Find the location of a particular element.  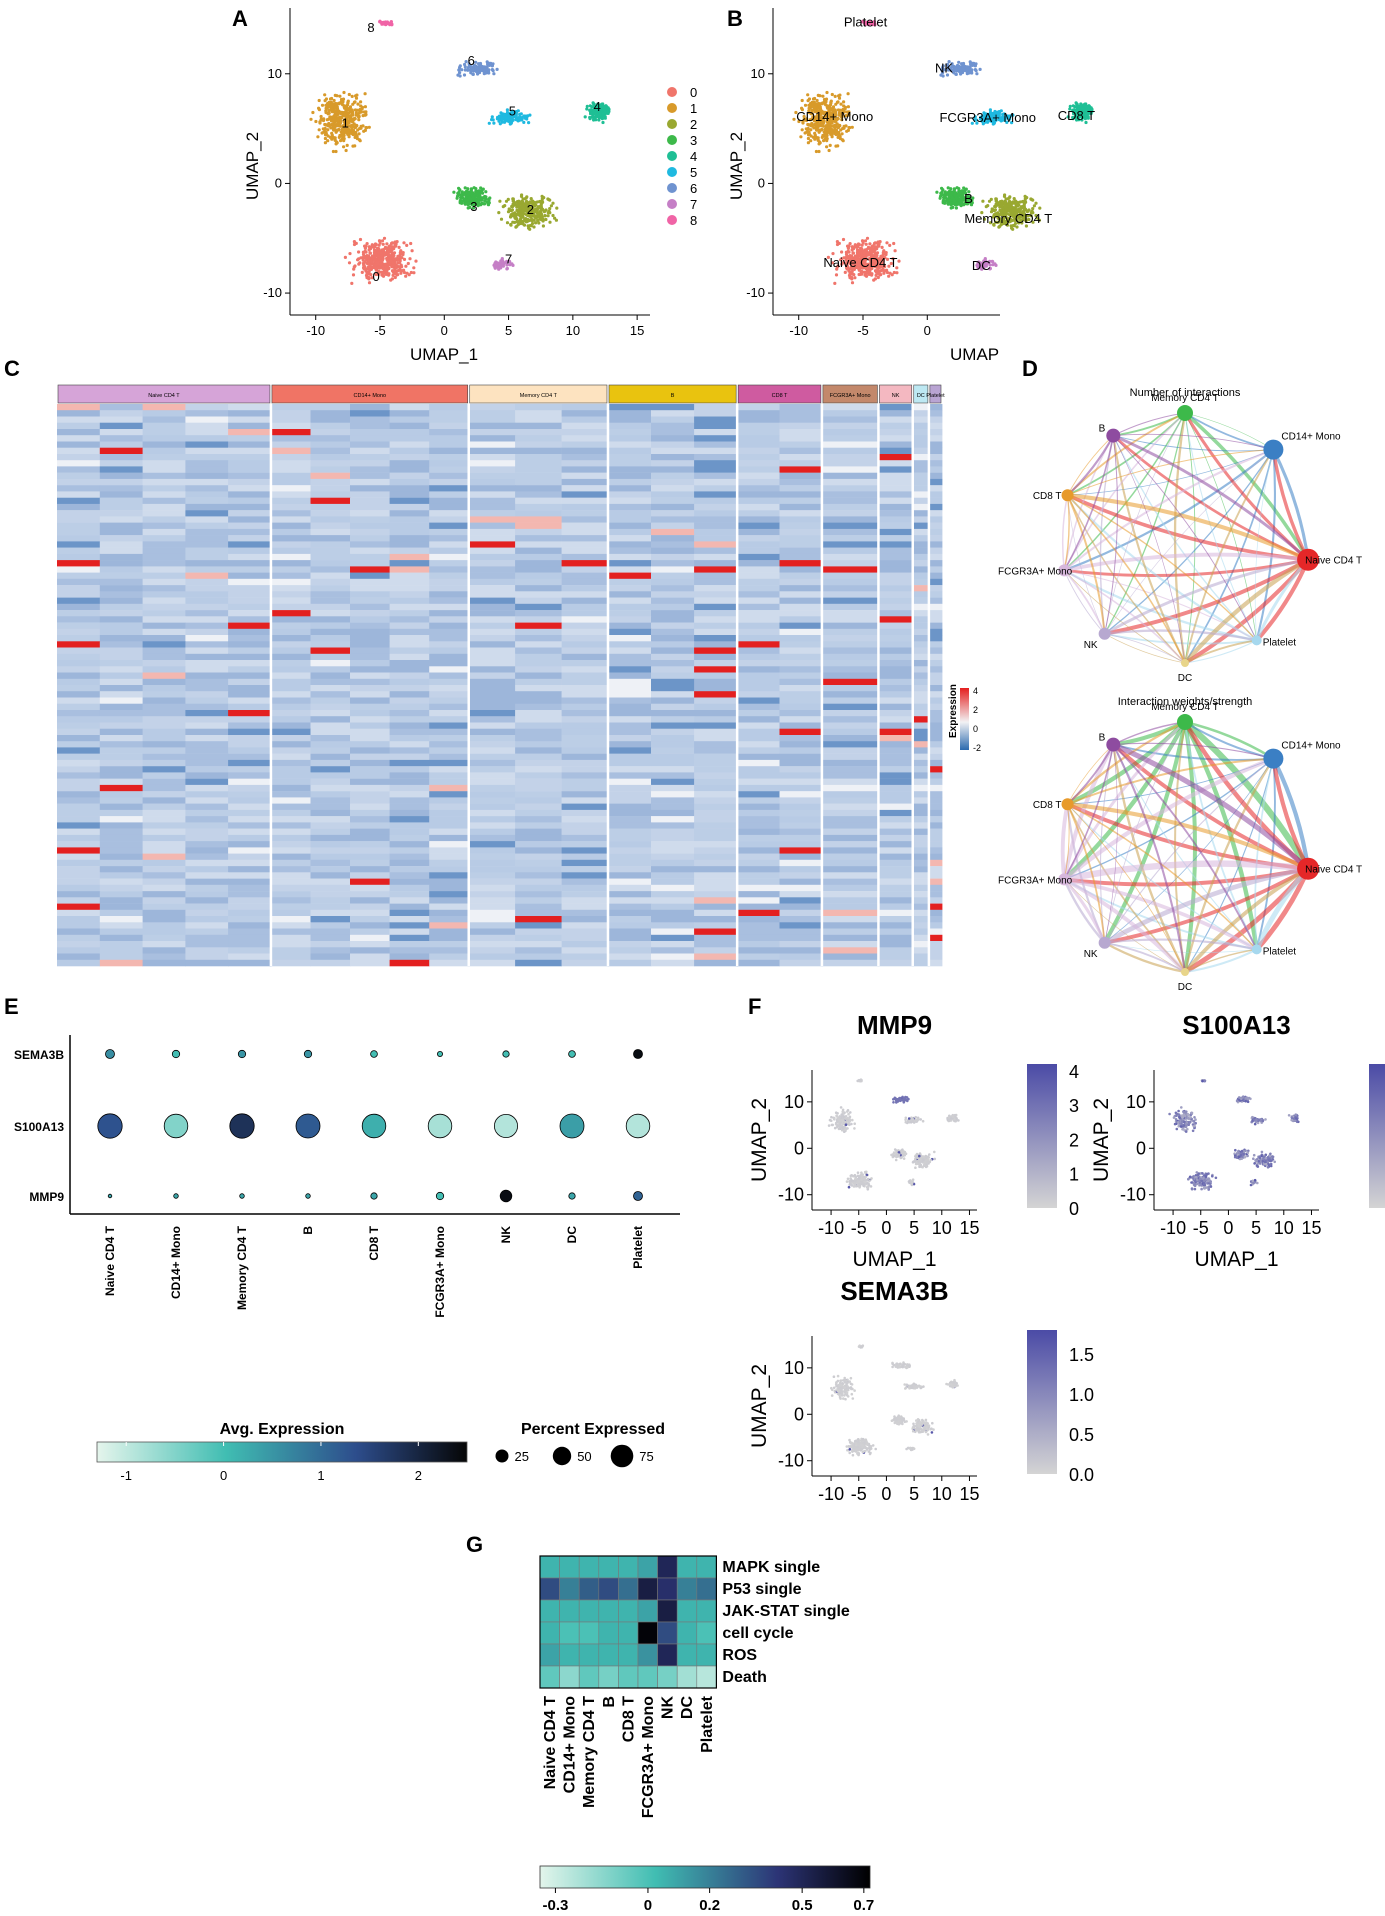

umap-a-points is located at coordinates (460, 152).